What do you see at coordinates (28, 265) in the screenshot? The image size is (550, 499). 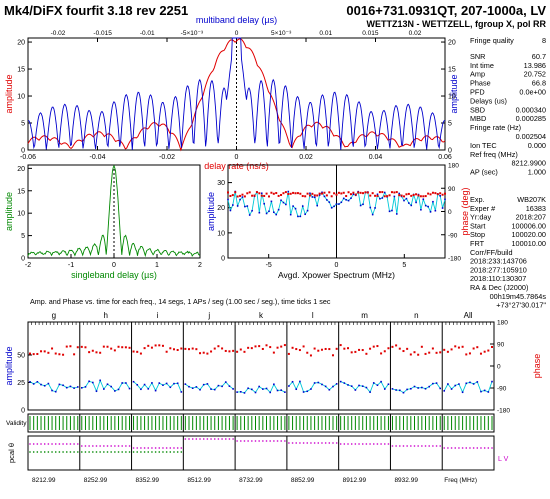 I see `x-tick-label: -2` at bounding box center [28, 265].